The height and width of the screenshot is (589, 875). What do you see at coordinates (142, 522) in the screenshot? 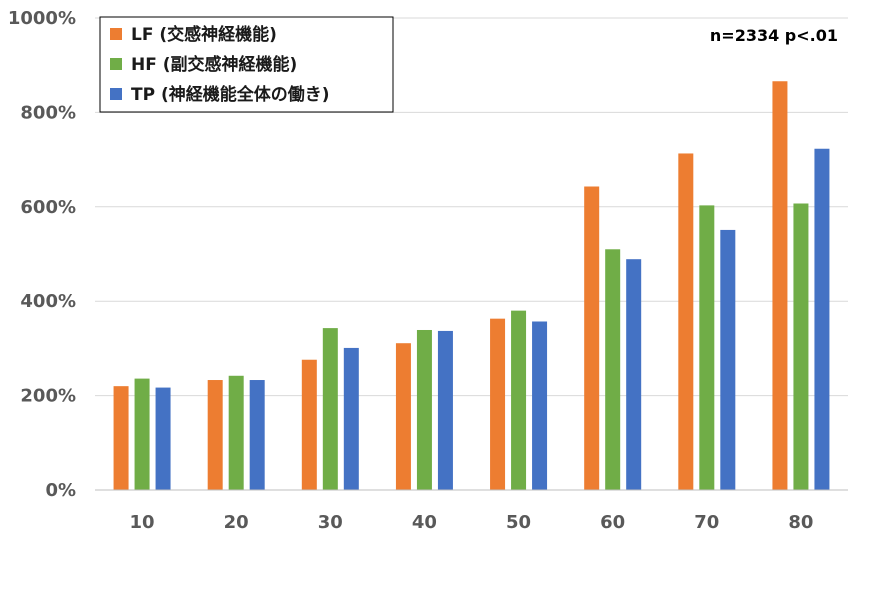
I see `x-tick-label: 10` at bounding box center [142, 522].